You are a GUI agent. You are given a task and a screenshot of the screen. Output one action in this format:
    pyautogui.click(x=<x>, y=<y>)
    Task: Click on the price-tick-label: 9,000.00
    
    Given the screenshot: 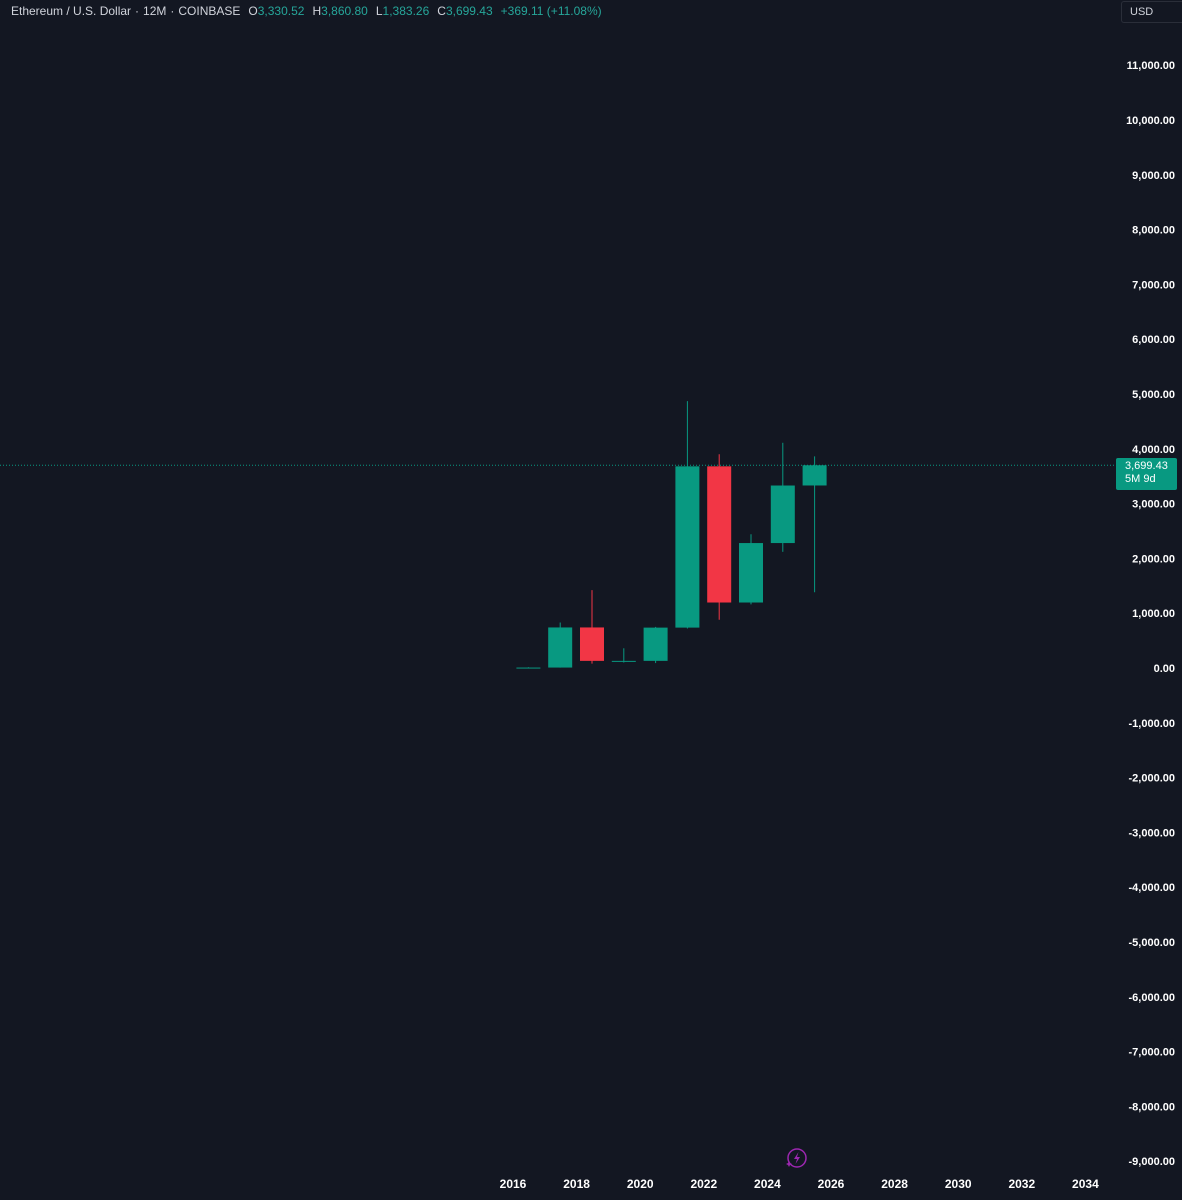 What is the action you would take?
    pyautogui.click(x=1153, y=176)
    